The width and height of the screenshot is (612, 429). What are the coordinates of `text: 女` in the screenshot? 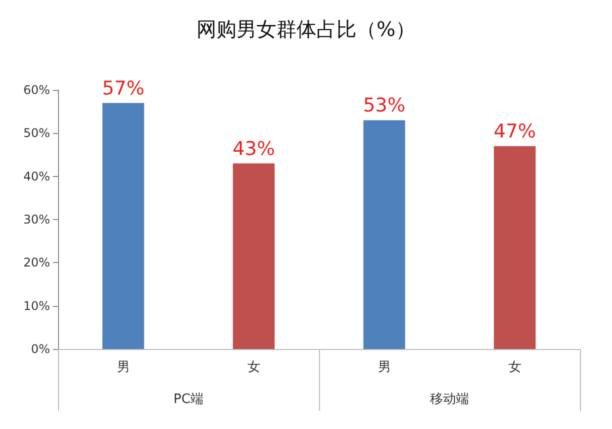 It's located at (515, 367).